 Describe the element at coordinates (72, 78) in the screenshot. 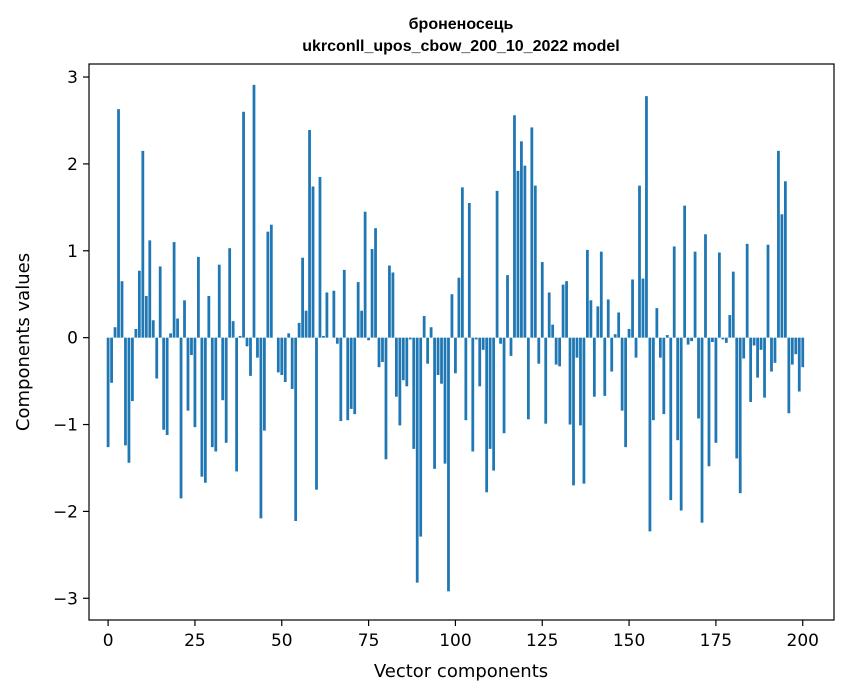

I see `y-tick-label-3: 3` at that location.